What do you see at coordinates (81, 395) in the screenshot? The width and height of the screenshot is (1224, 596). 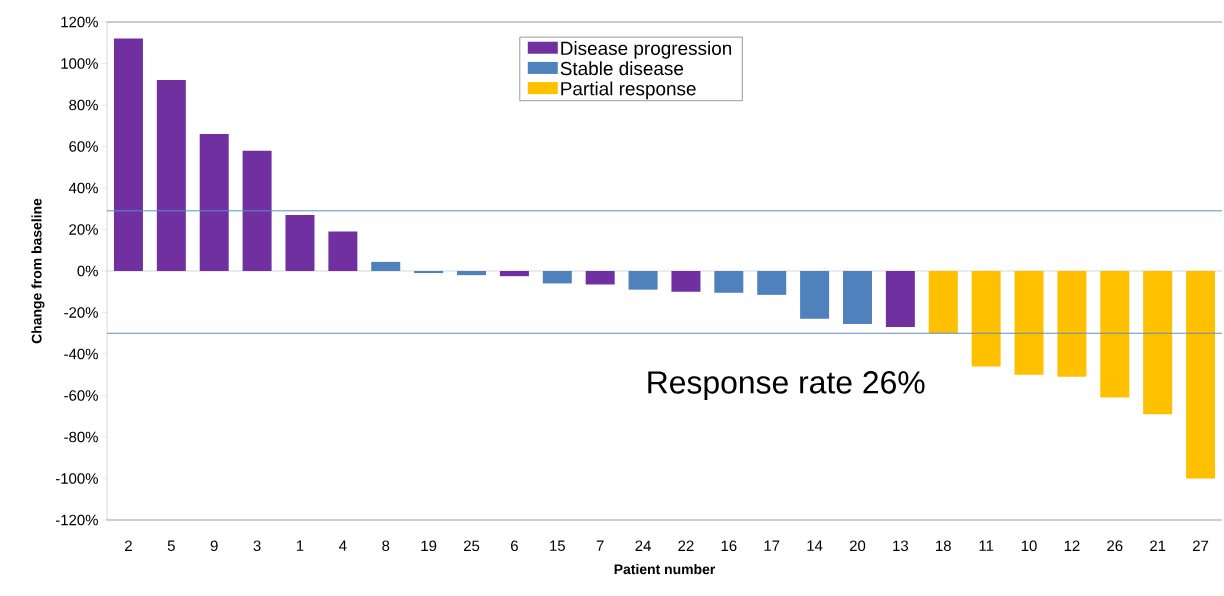 I see `y-tick-label: -60%` at bounding box center [81, 395].